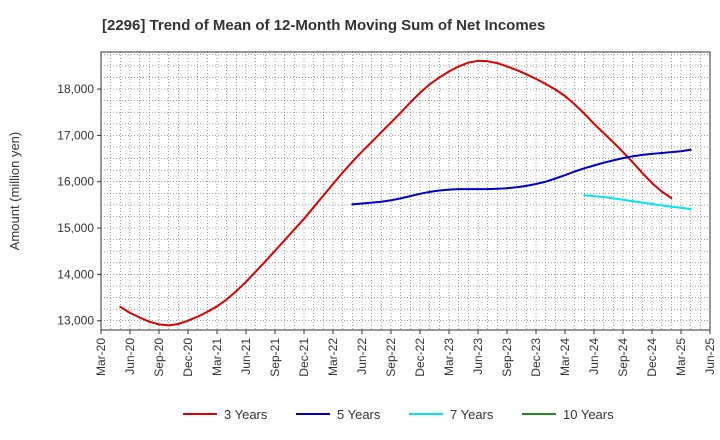  What do you see at coordinates (275, 357) in the screenshot?
I see `x-tick-label: Sep-21` at bounding box center [275, 357].